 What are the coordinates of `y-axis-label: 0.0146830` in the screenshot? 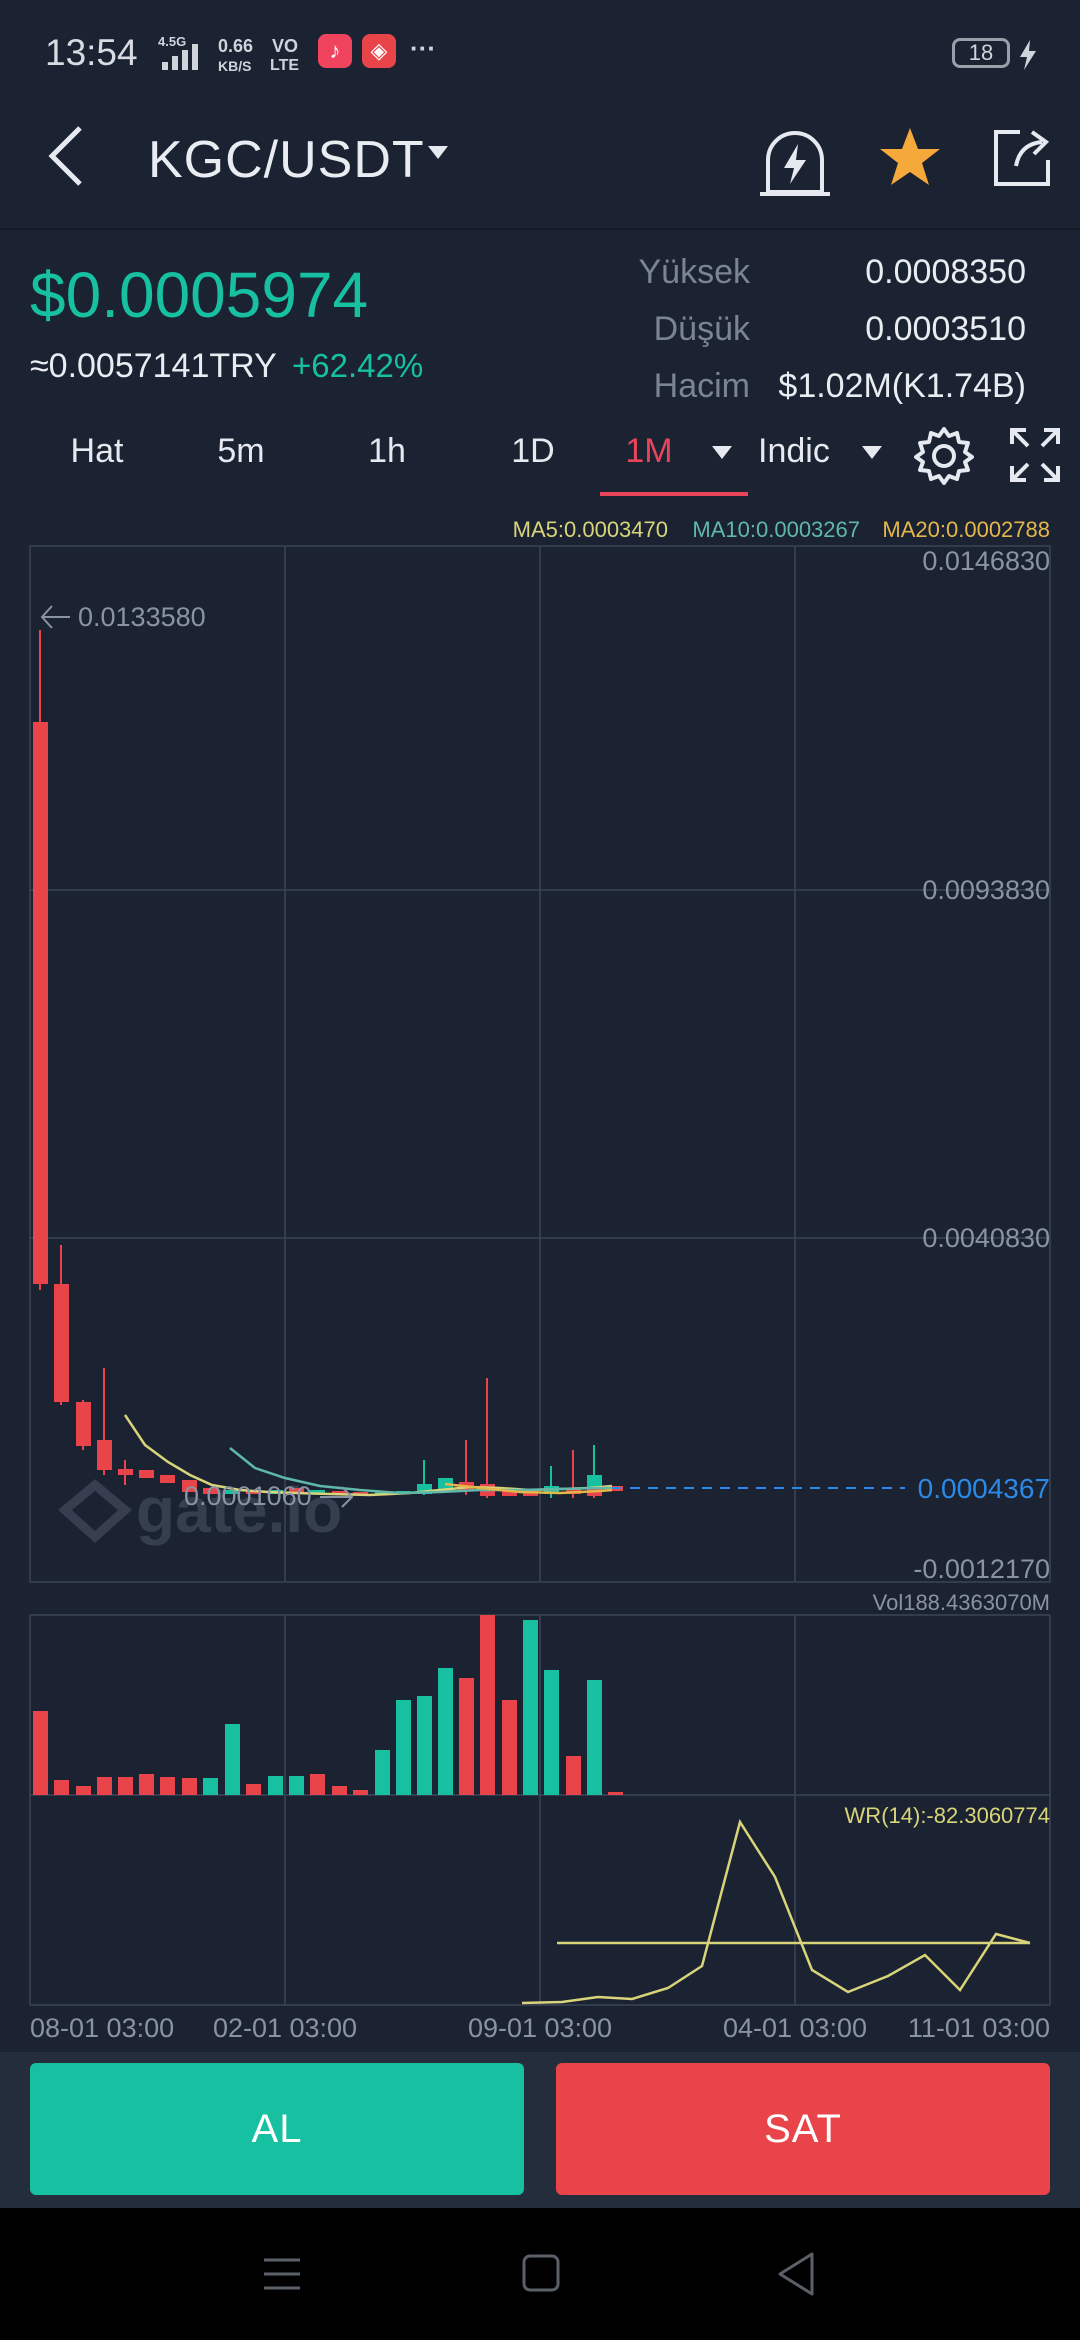 It's located at (986, 561).